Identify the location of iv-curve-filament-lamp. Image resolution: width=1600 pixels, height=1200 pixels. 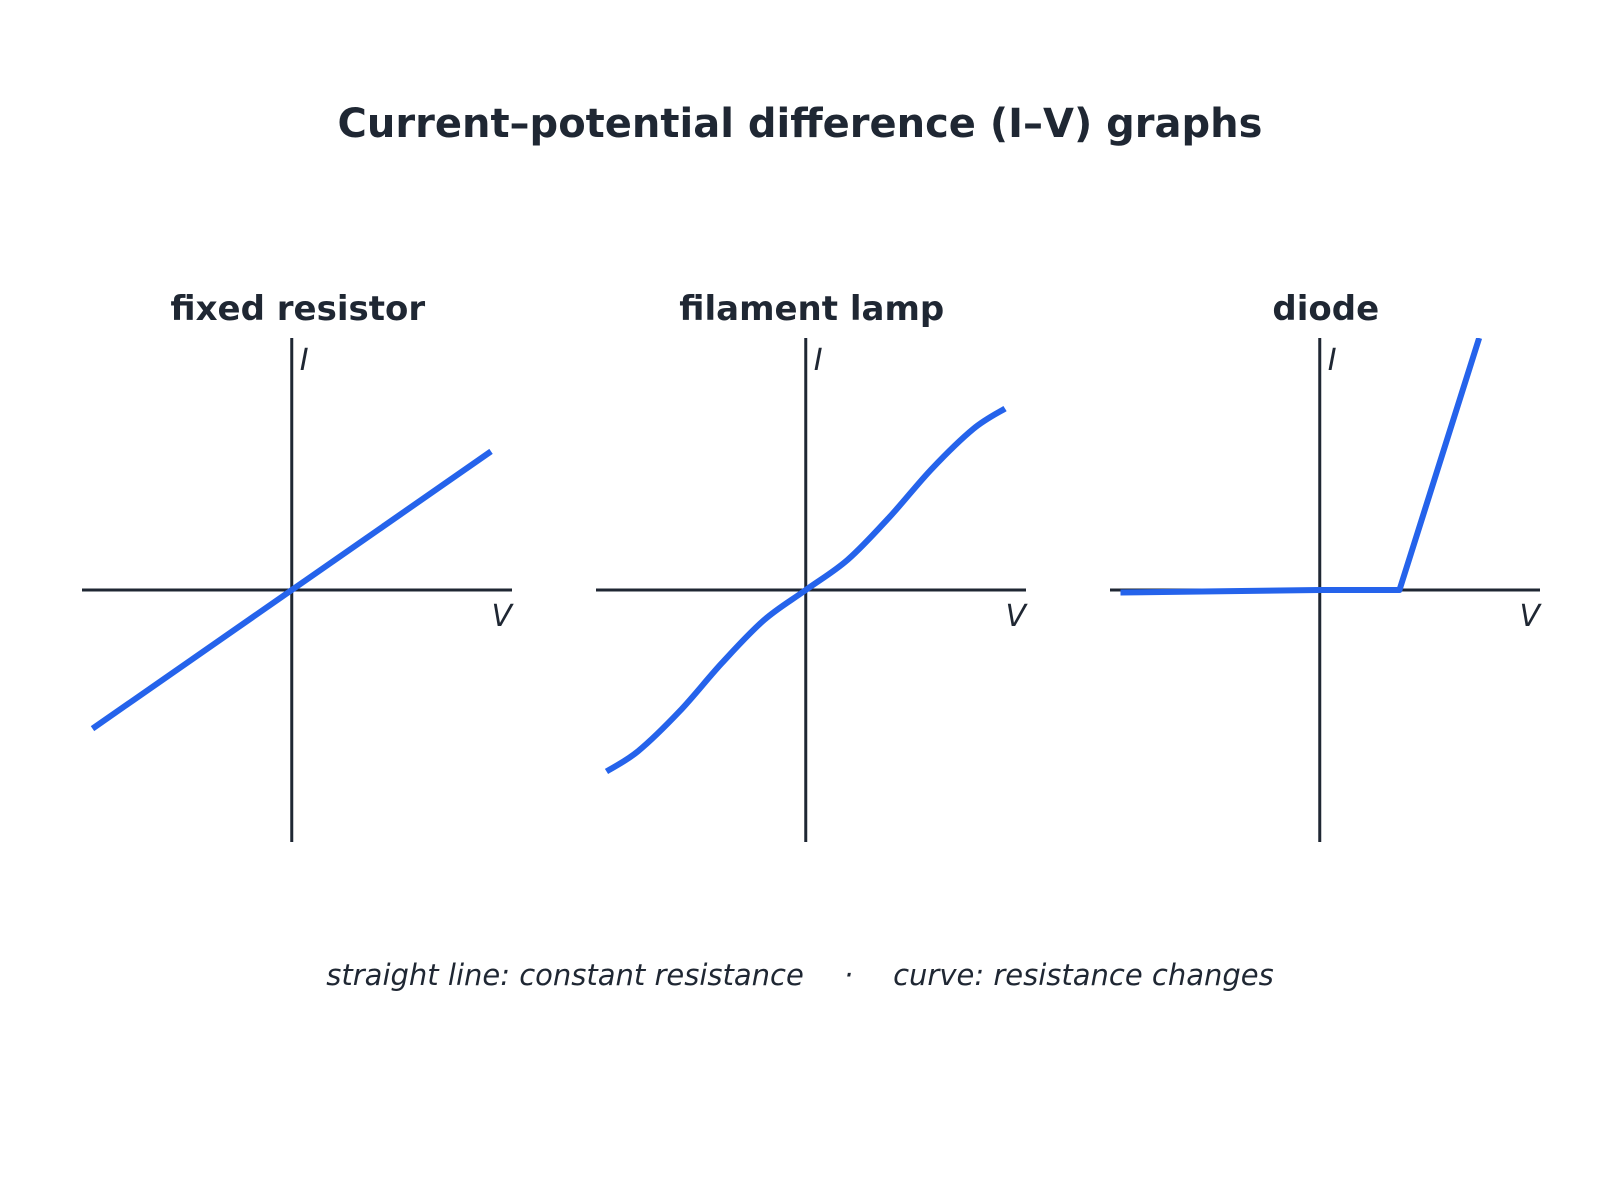
(805, 590).